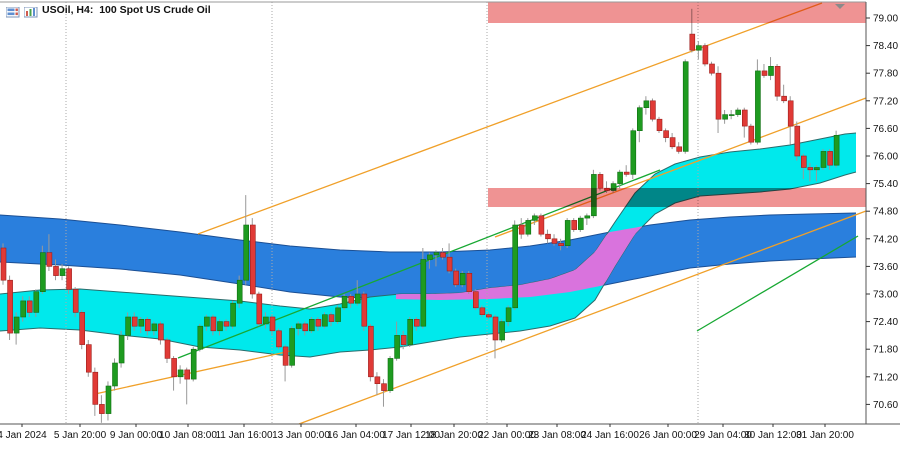  I want to click on time-tick-label: 23 Jan 08:00, so click(557, 435).